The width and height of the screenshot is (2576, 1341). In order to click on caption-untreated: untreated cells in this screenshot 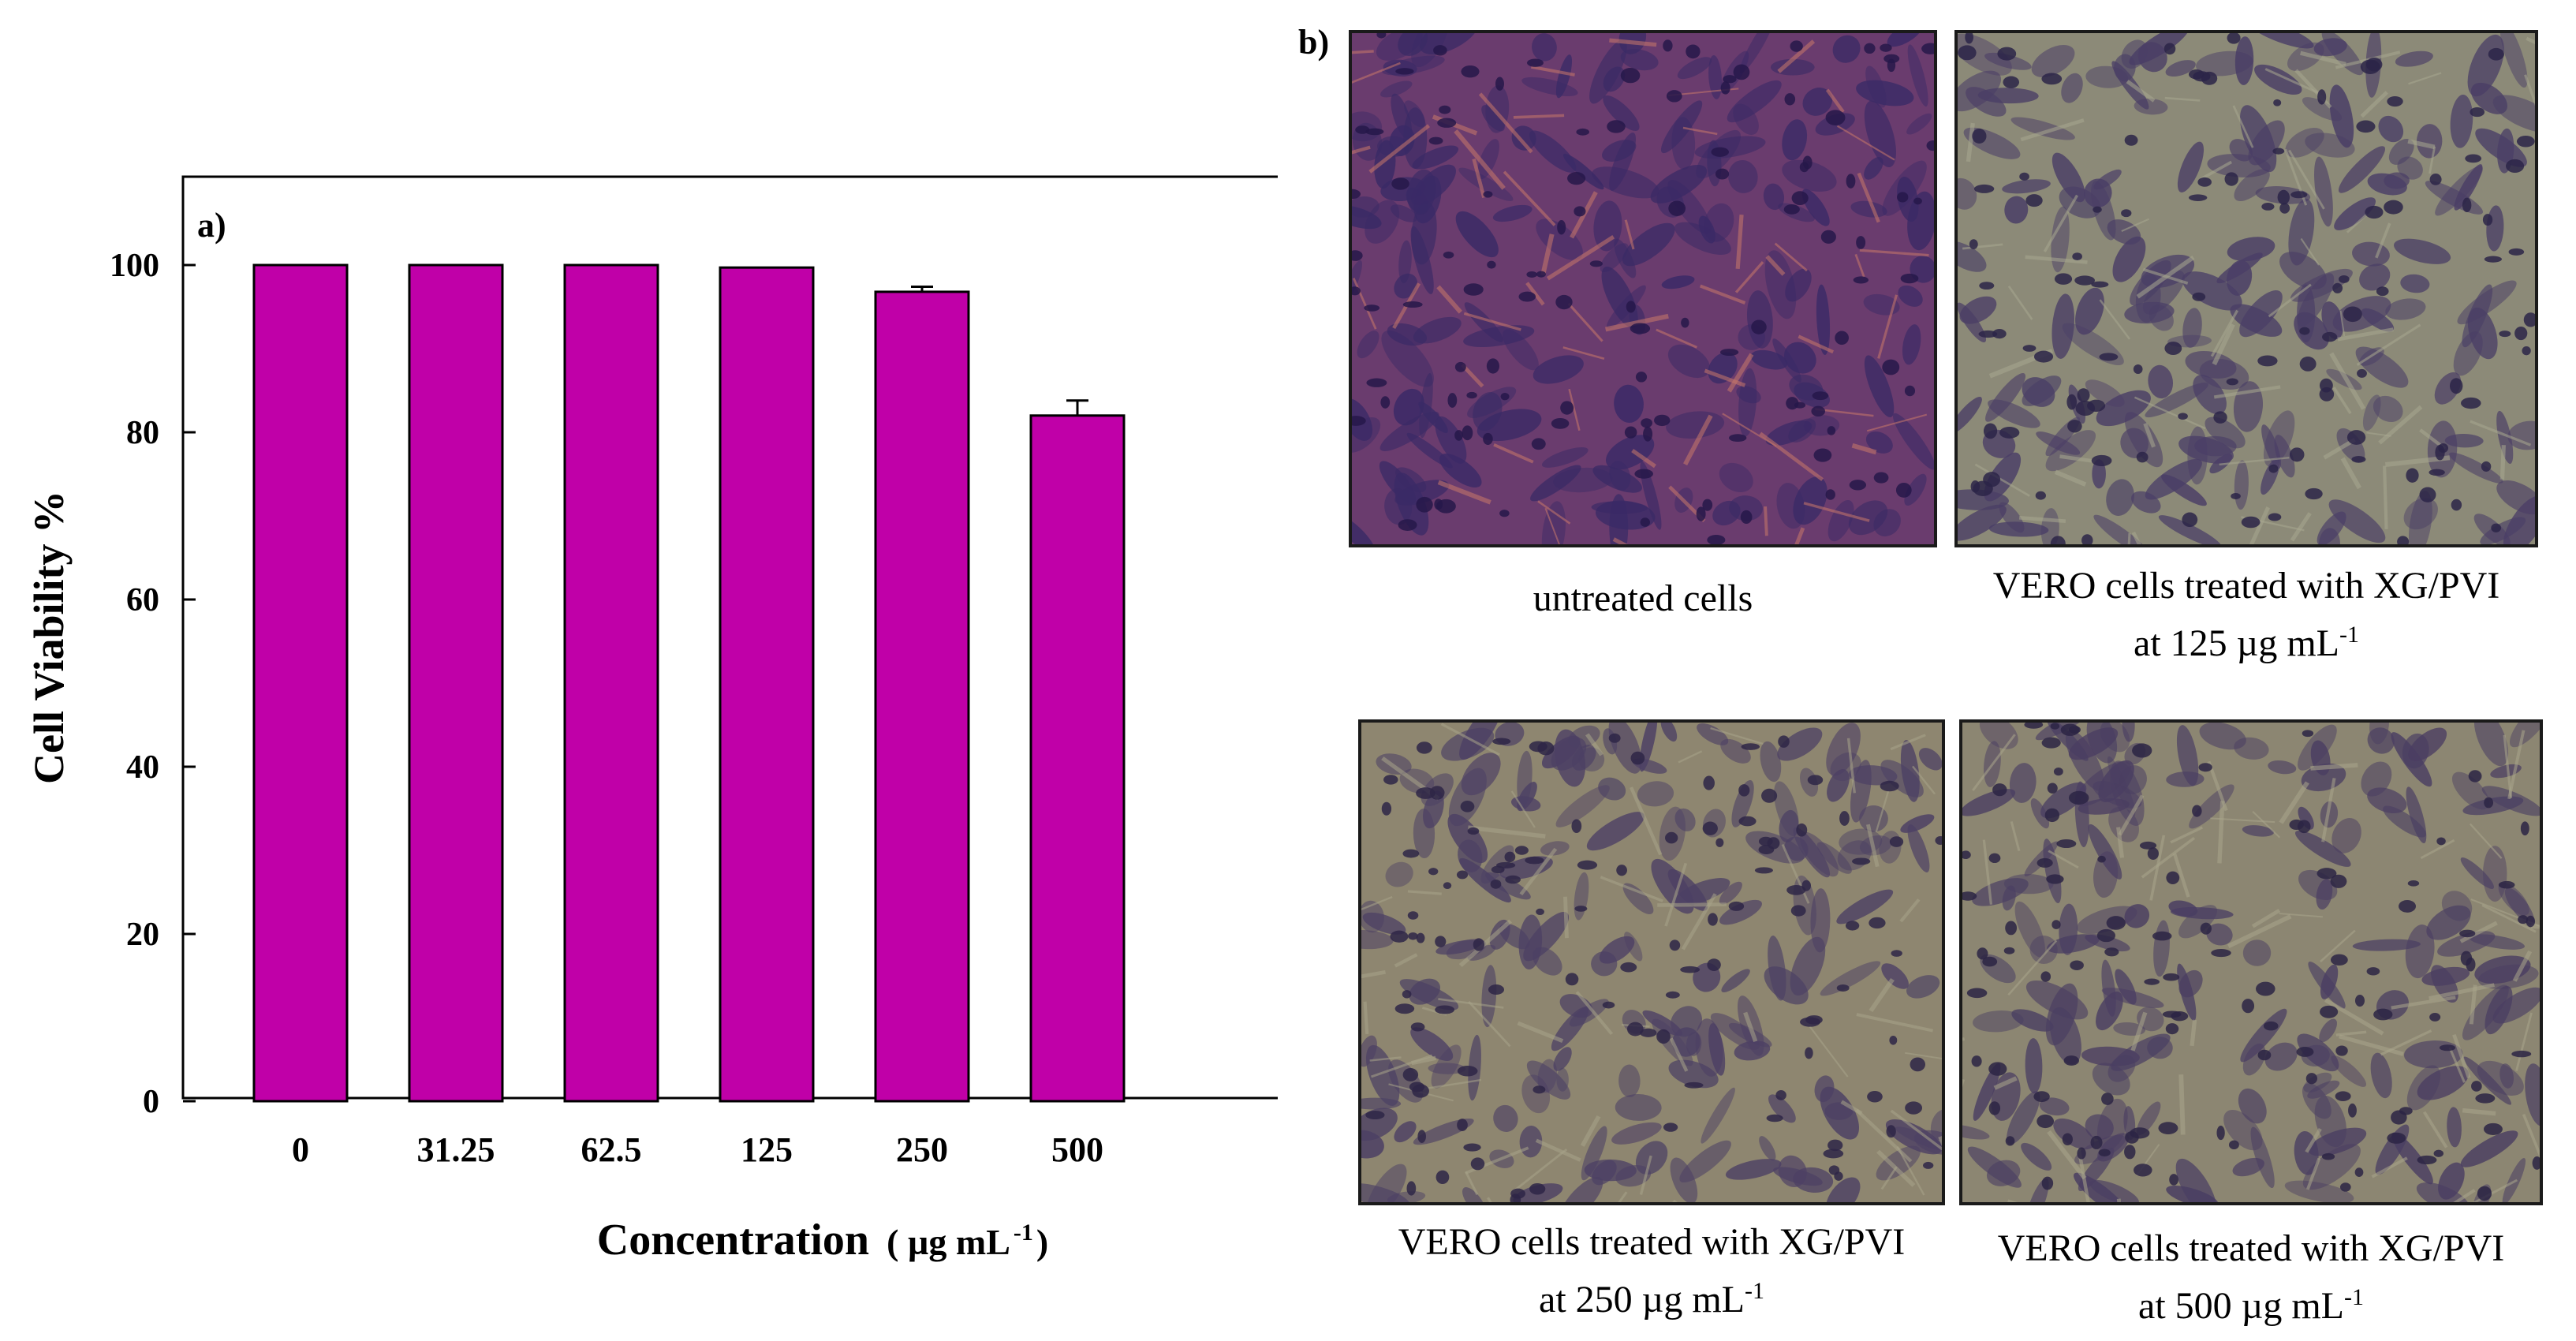, I will do `click(1643, 598)`.